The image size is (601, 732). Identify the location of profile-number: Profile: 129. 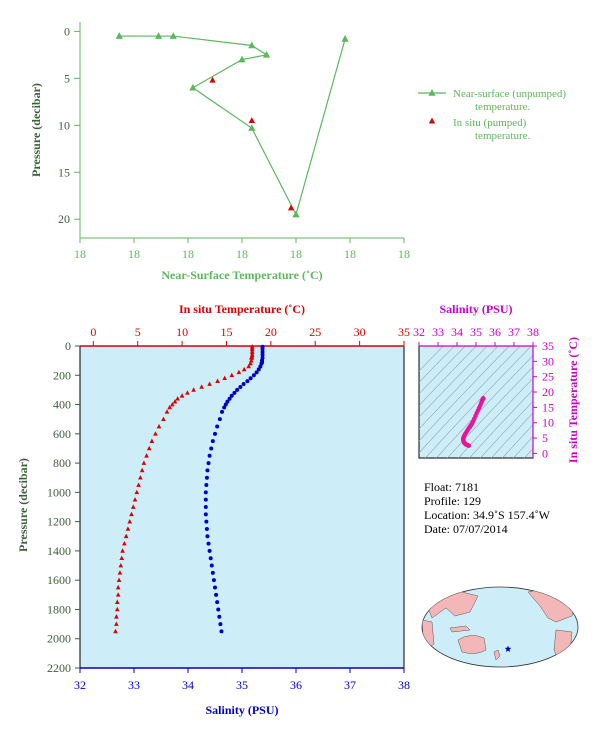
(452, 501).